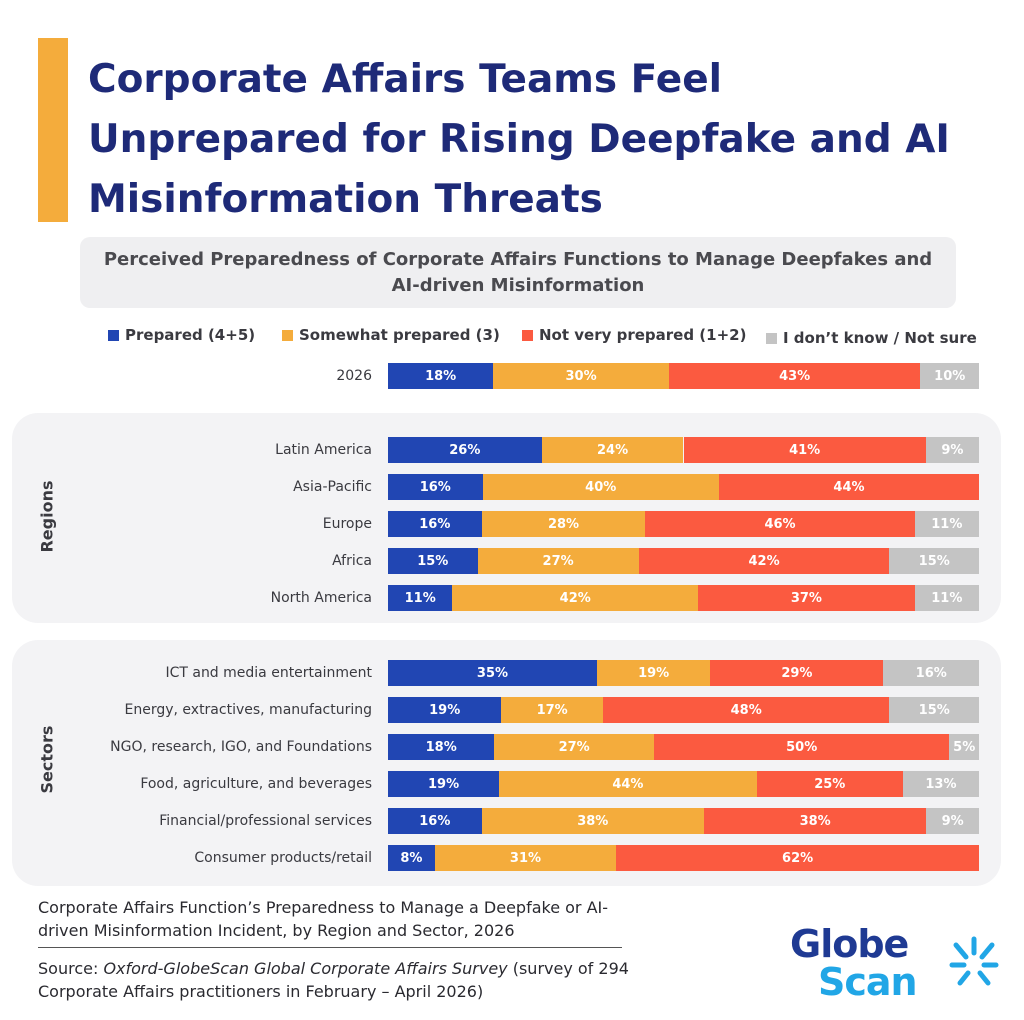 The width and height of the screenshot is (1024, 1020). I want to click on bar-segment-prepared: 8%, so click(411, 858).